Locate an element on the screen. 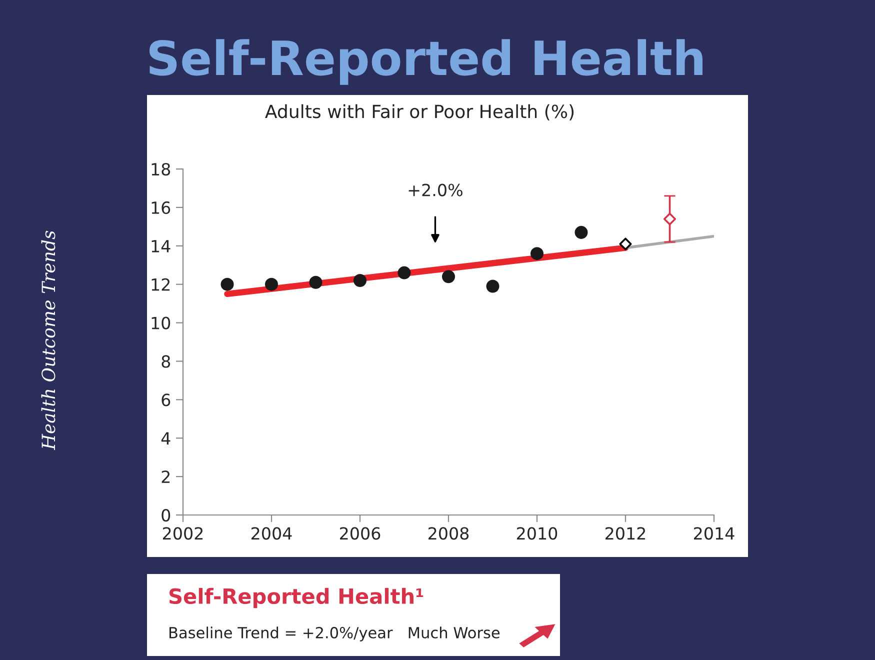 Image resolution: width=875 pixels, height=660 pixels. y-tick-label: 14 is located at coordinates (161, 246).